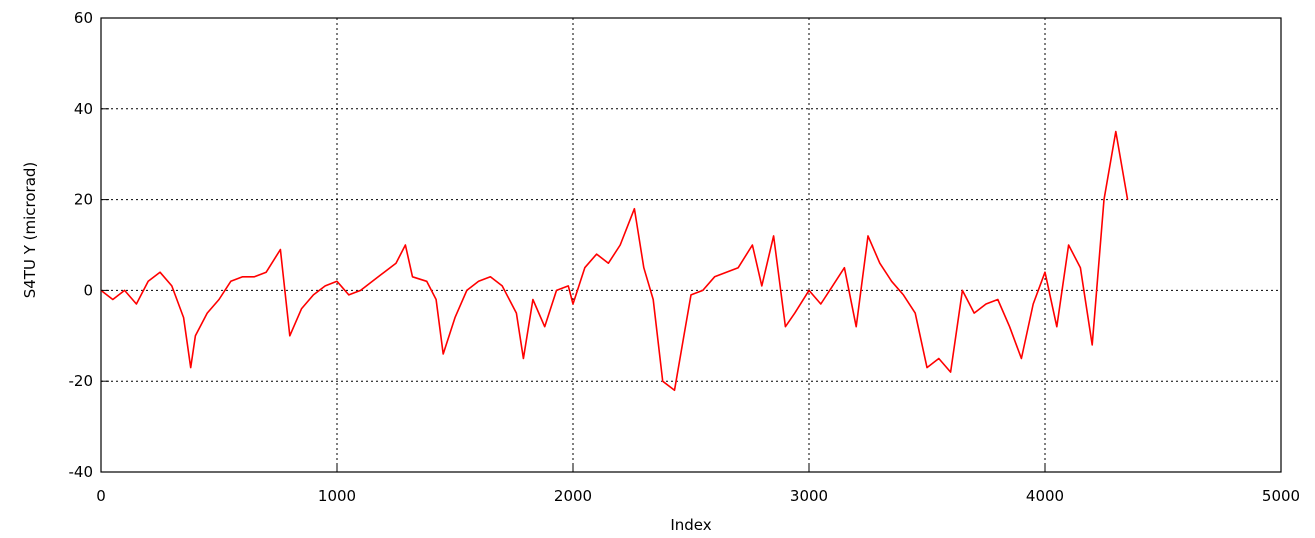 Image resolution: width=1315 pixels, height=538 pixels. What do you see at coordinates (573, 496) in the screenshot?
I see `x-tick-label: 2000` at bounding box center [573, 496].